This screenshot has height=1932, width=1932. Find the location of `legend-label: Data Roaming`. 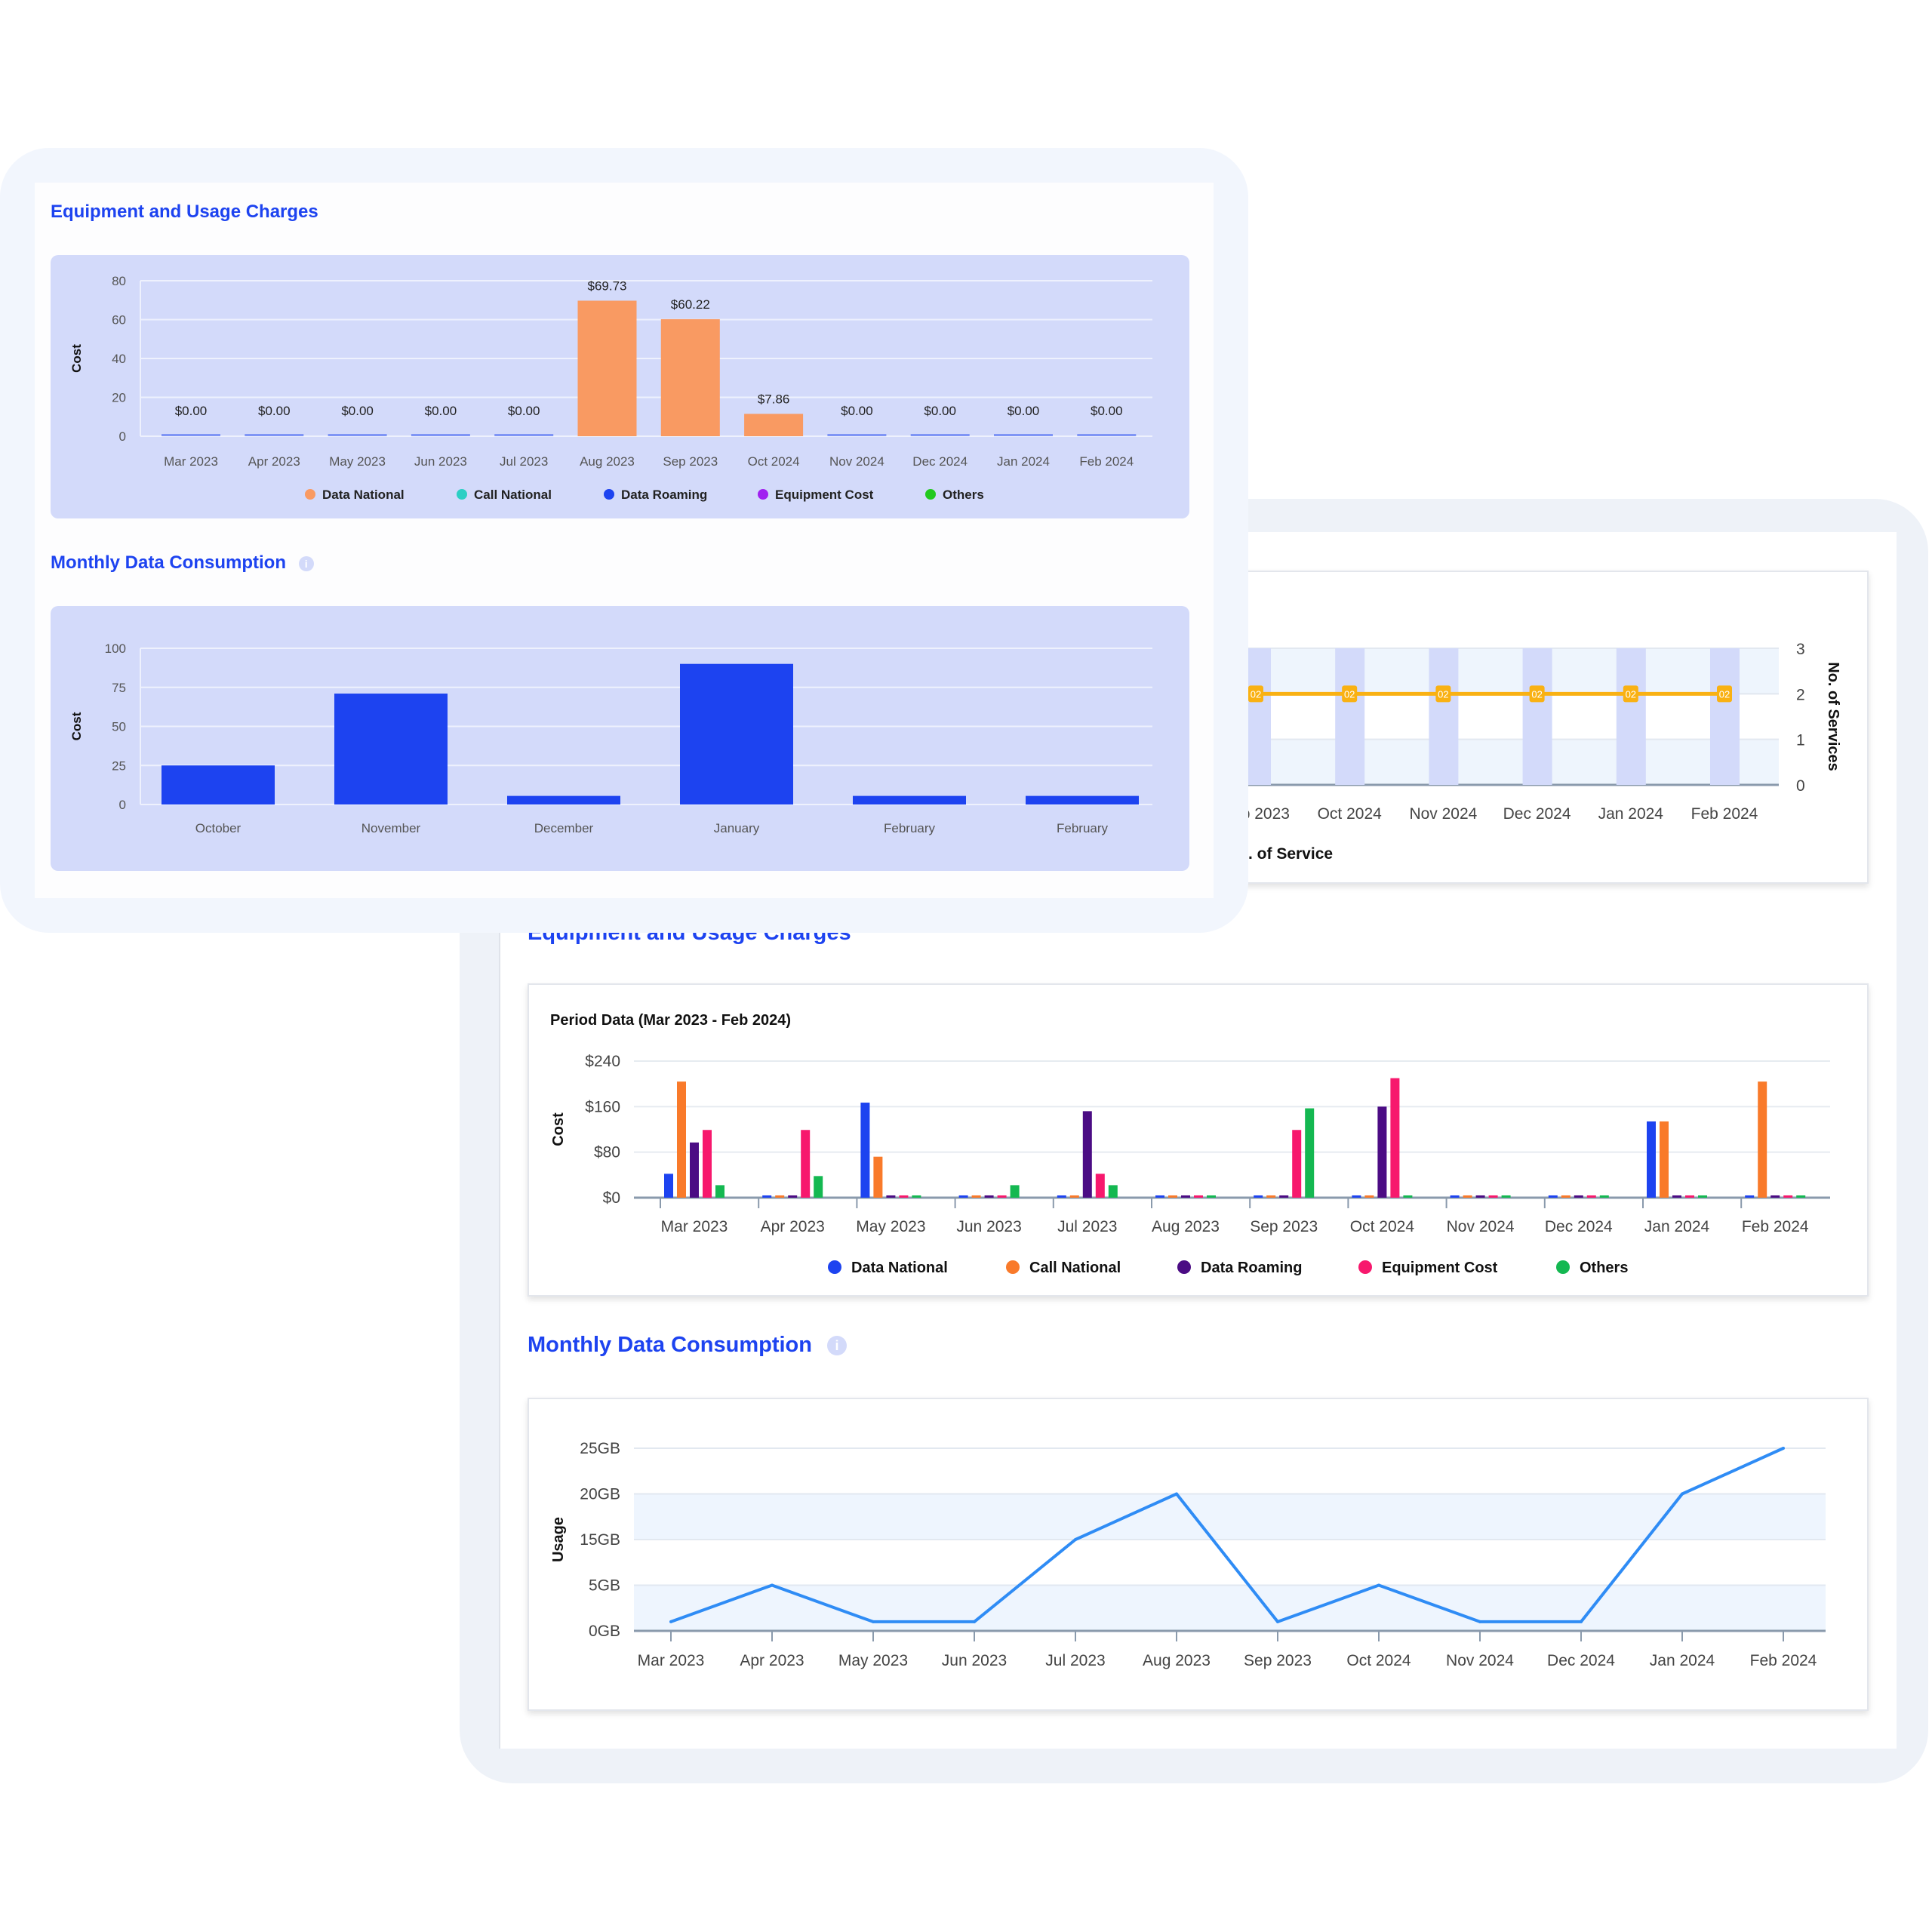

legend-label: Data Roaming is located at coordinates (664, 495).